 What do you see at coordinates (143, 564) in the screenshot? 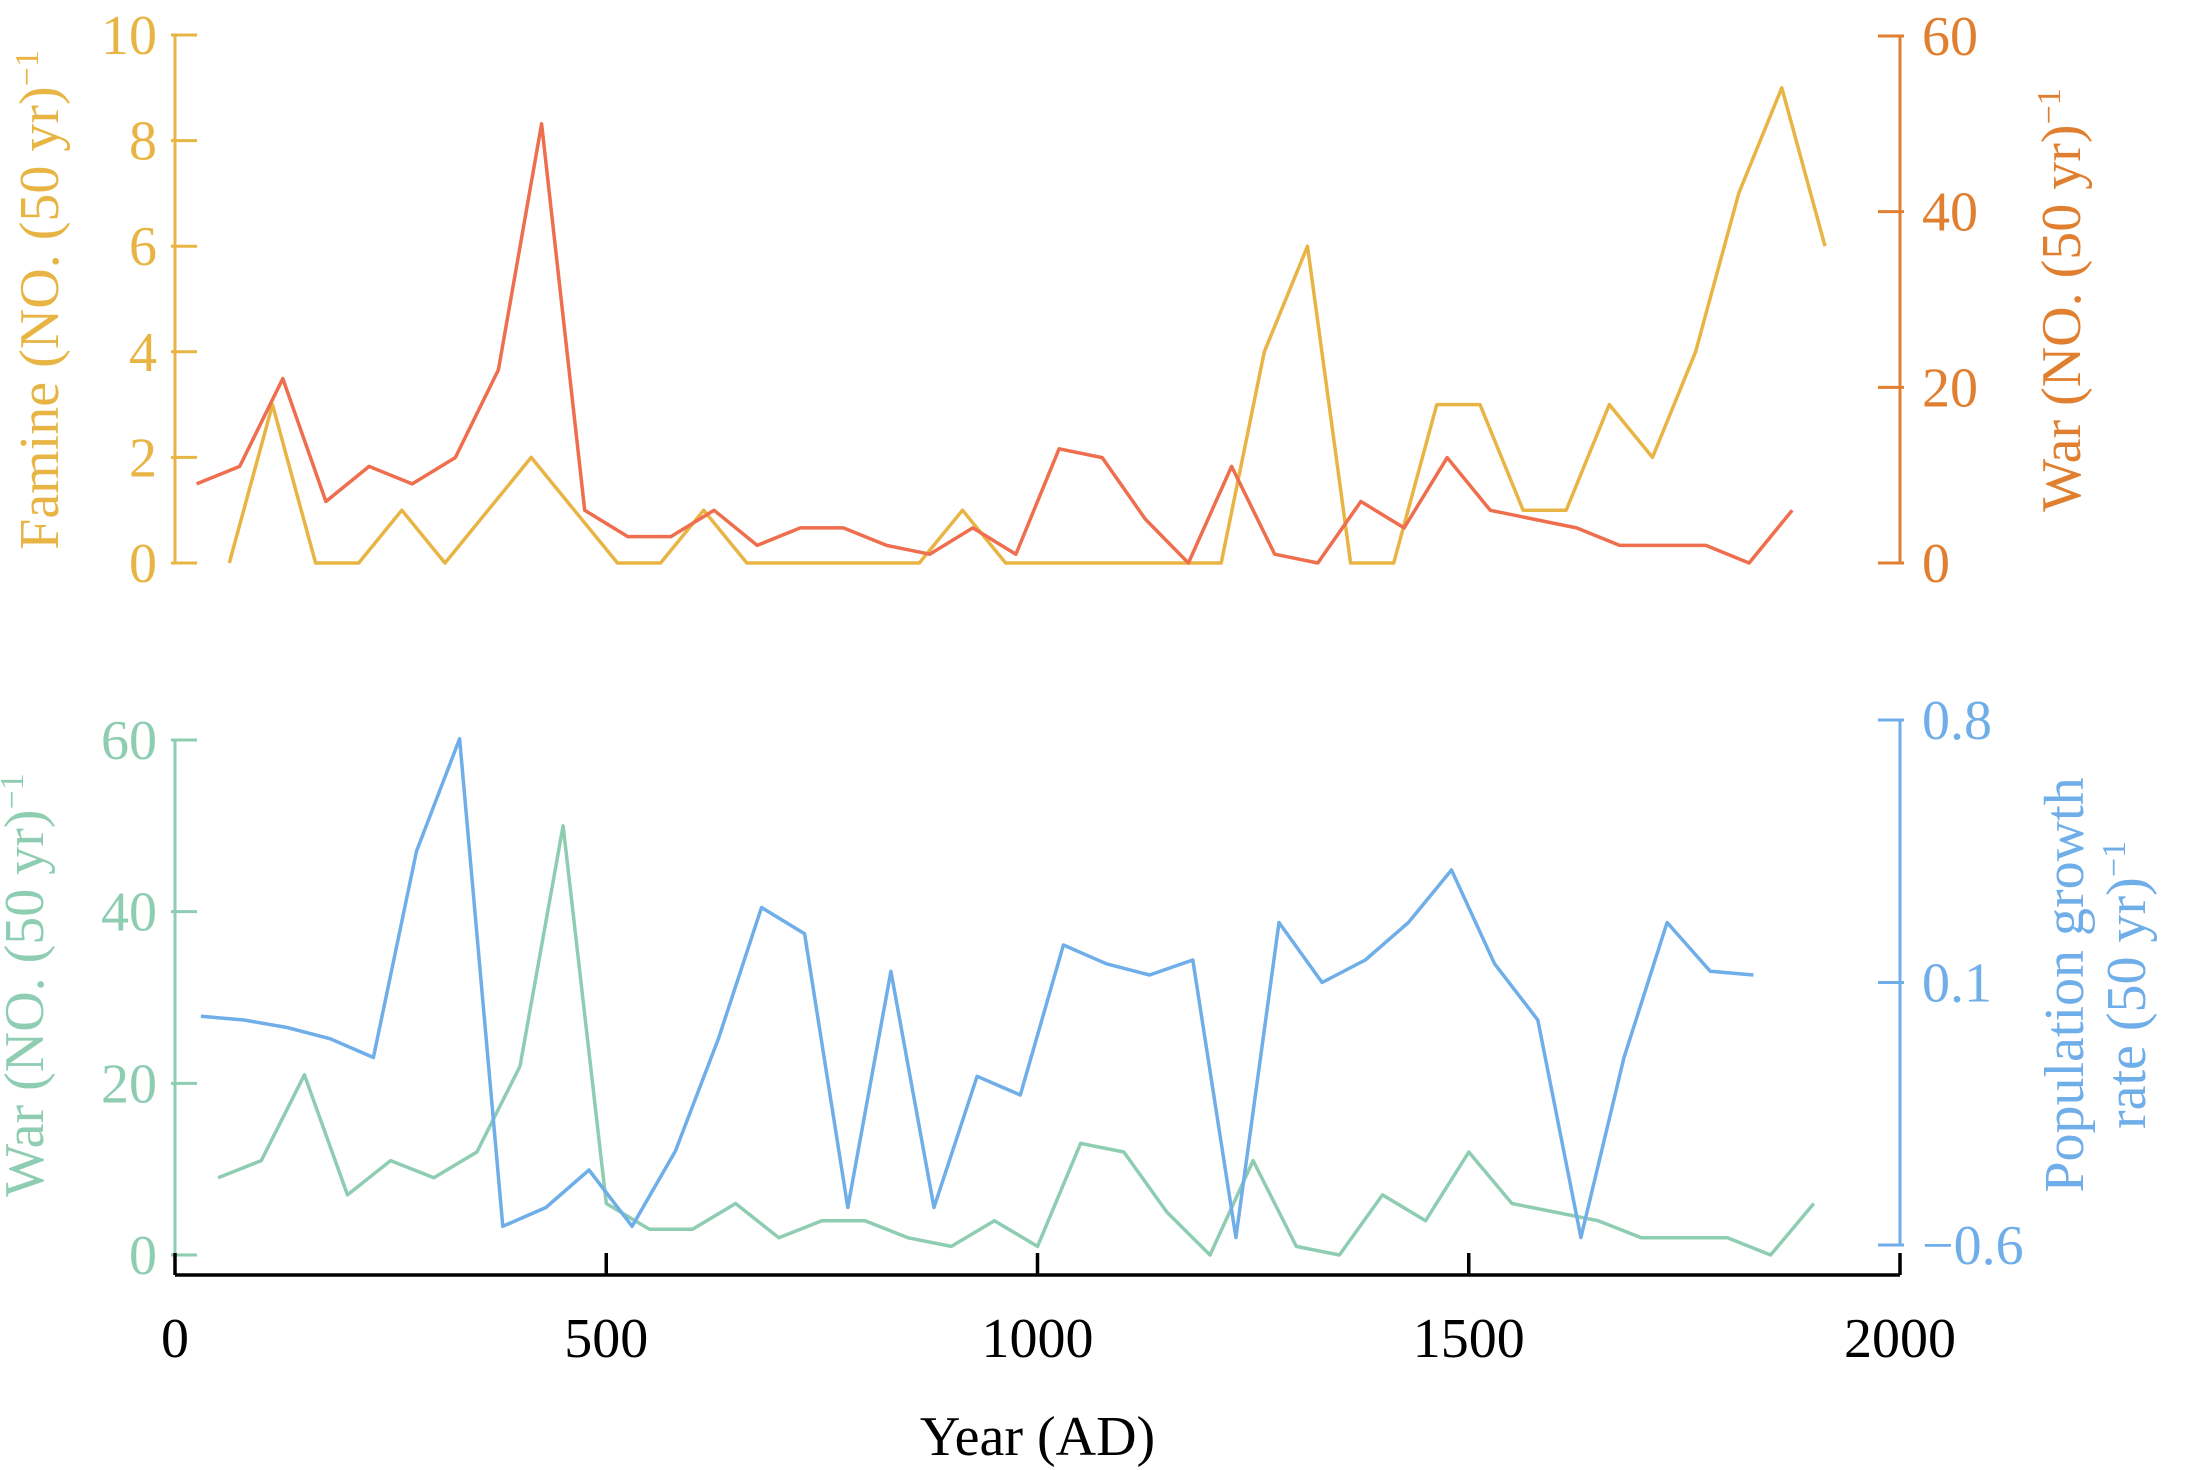
I see `top-left-tick-label: 0` at bounding box center [143, 564].